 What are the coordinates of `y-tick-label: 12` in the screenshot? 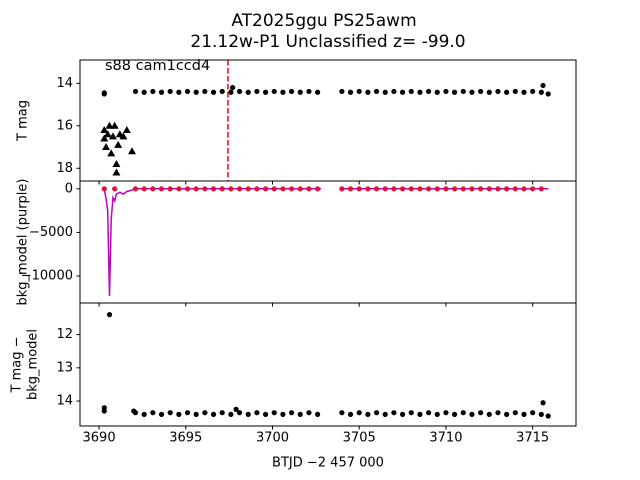 It's located at (64, 334).